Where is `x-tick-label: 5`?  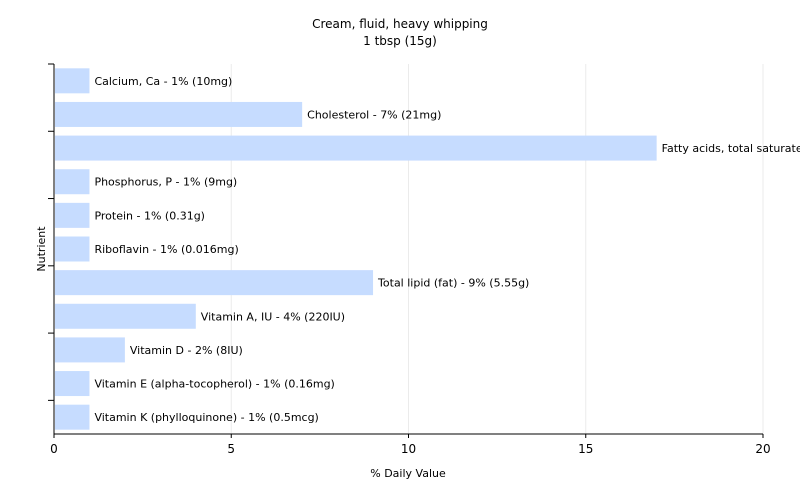 x-tick-label: 5 is located at coordinates (231, 449).